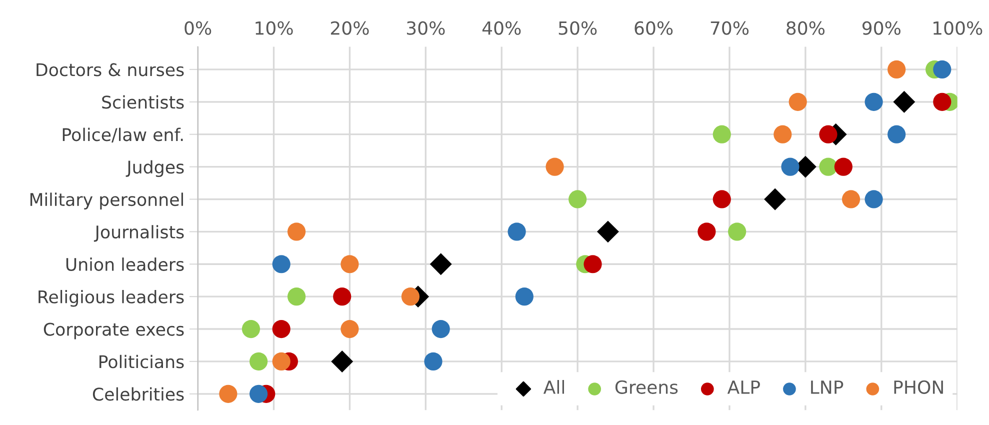 The height and width of the screenshot is (425, 989). Describe the element at coordinates (653, 28) in the screenshot. I see `x-tick-label: 60%` at that location.